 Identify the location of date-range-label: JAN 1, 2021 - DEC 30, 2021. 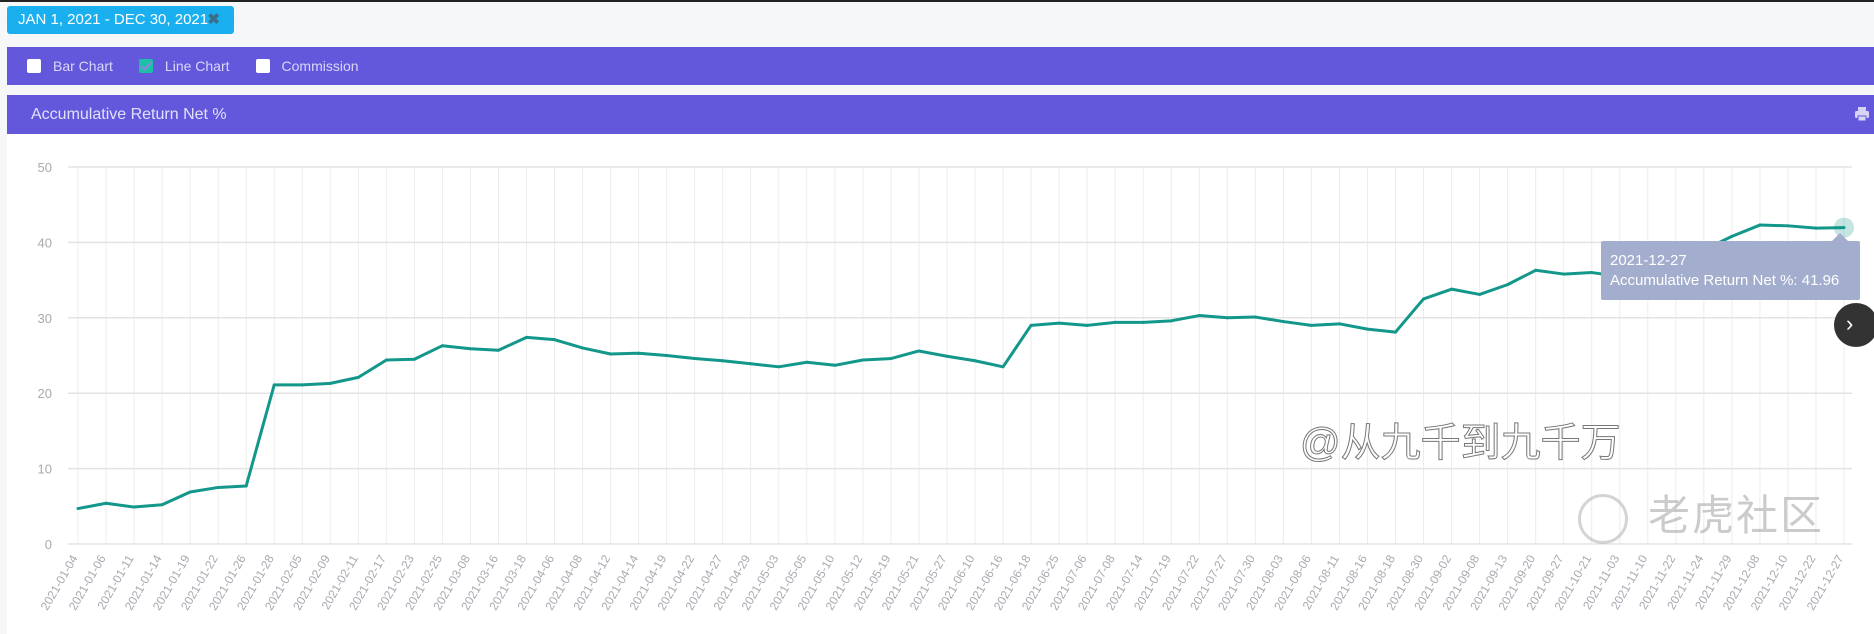
(113, 19).